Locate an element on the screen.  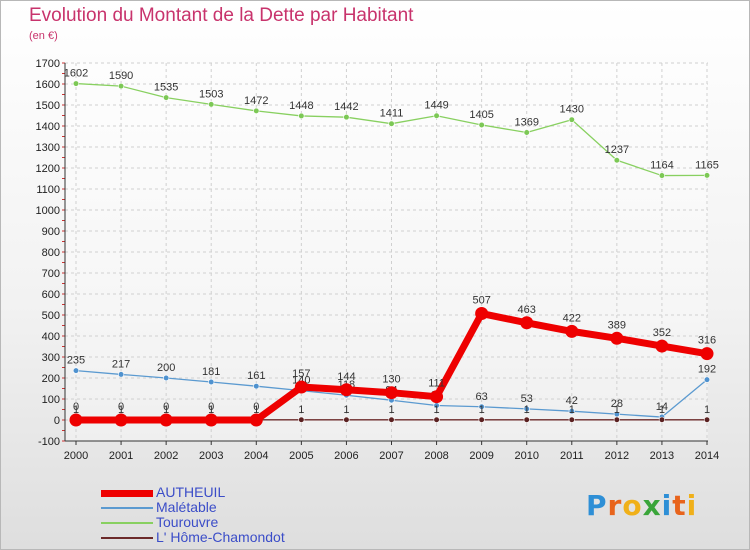
data-label-tourouvre: 1503 is located at coordinates (211, 94).